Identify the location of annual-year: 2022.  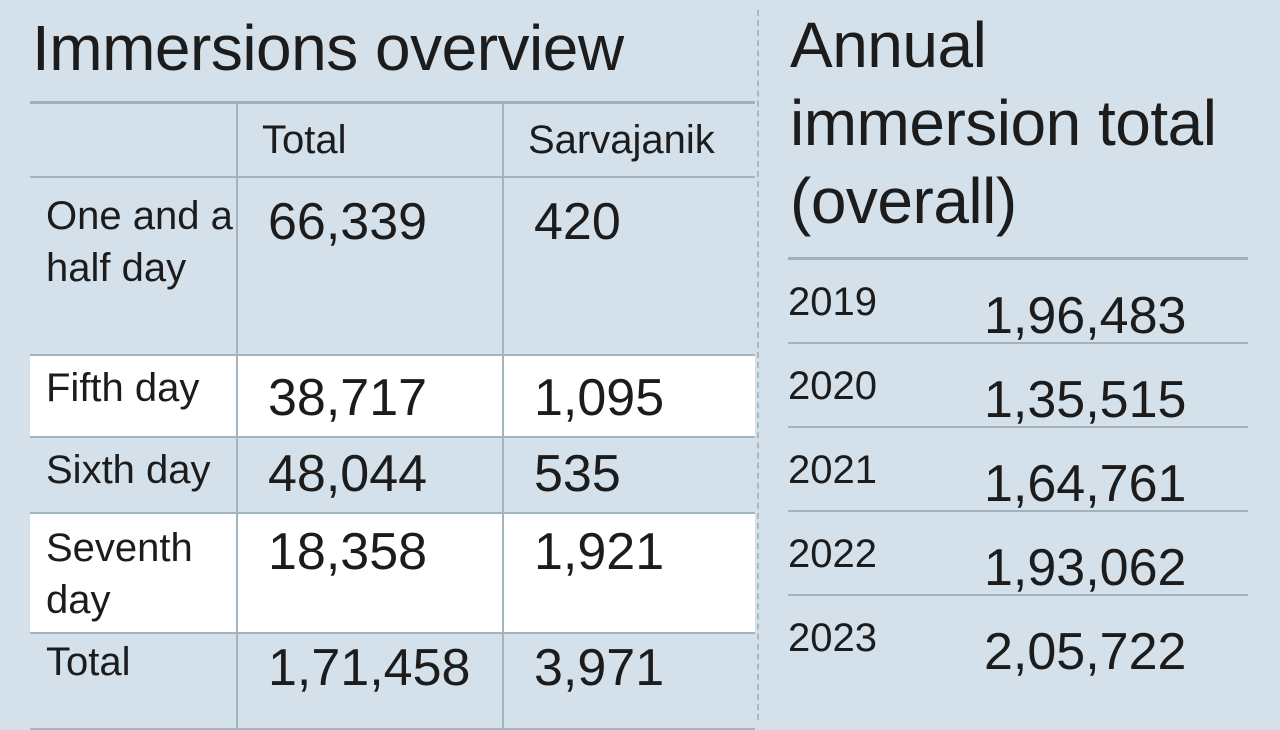
(832, 554).